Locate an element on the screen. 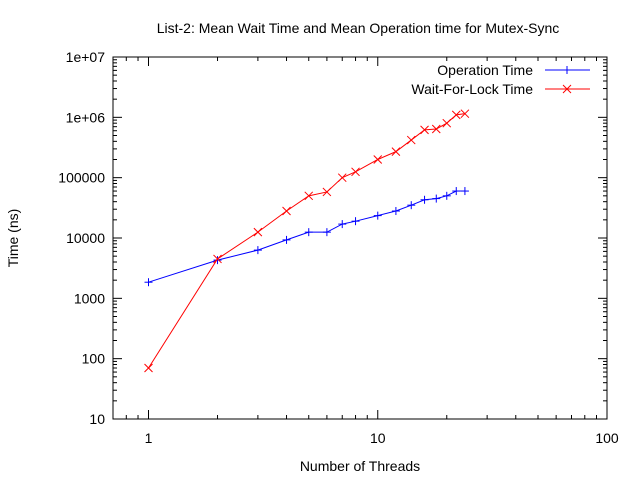 The width and height of the screenshot is (640, 480). y-tick-label: 100000 is located at coordinates (81, 178).